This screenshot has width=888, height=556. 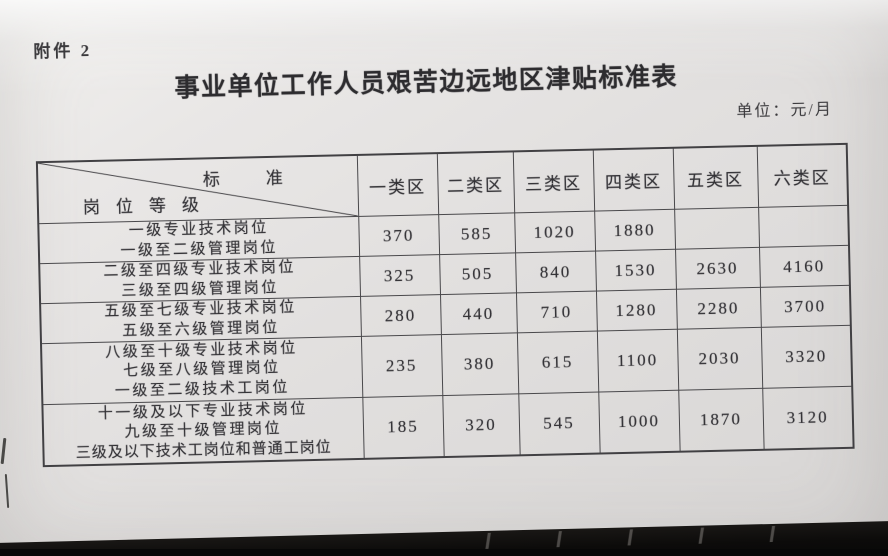 What do you see at coordinates (400, 315) in the screenshot?
I see `value-cell: 280` at bounding box center [400, 315].